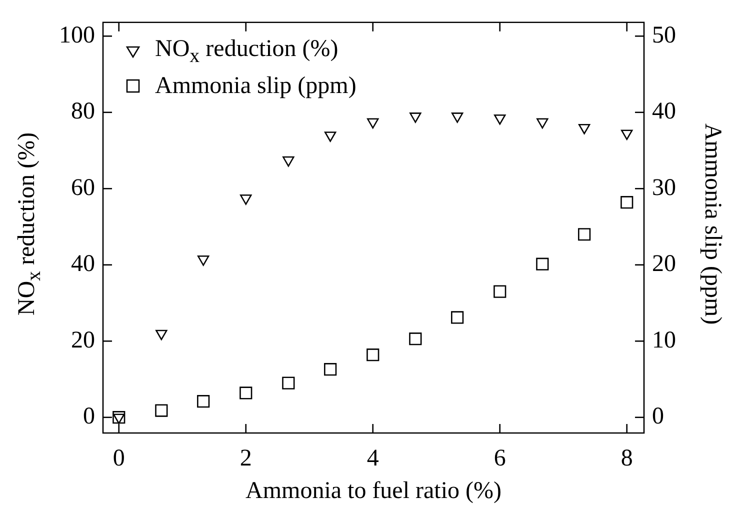 The height and width of the screenshot is (515, 732). I want to click on y2-tick-label: 50, so click(664, 35).